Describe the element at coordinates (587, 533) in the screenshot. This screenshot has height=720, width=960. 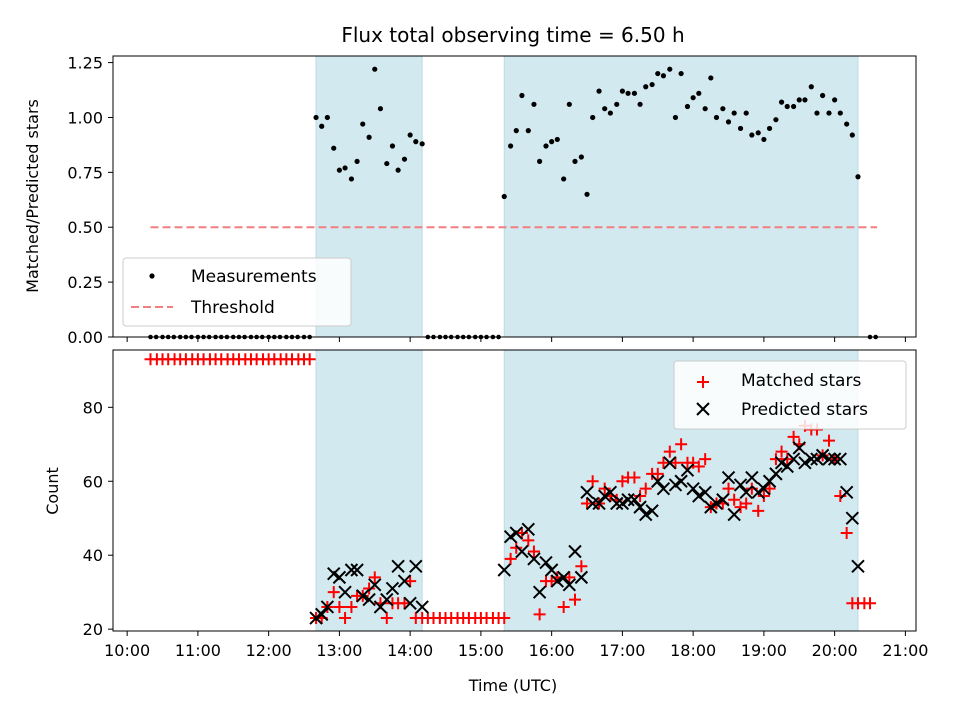
I see `predicted-star-points` at that location.